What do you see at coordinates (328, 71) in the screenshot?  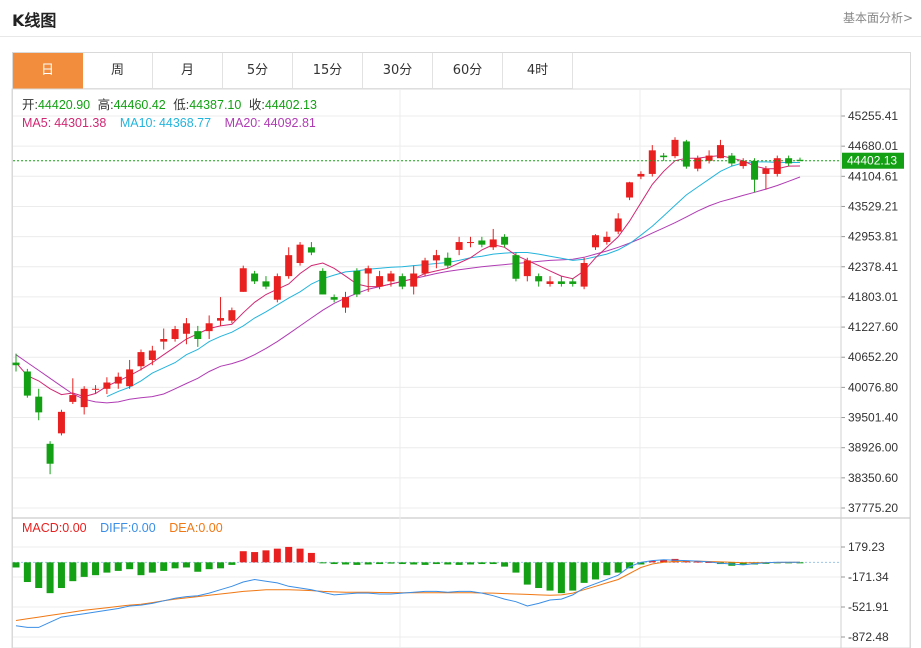 I see `tab-4: 15分` at bounding box center [328, 71].